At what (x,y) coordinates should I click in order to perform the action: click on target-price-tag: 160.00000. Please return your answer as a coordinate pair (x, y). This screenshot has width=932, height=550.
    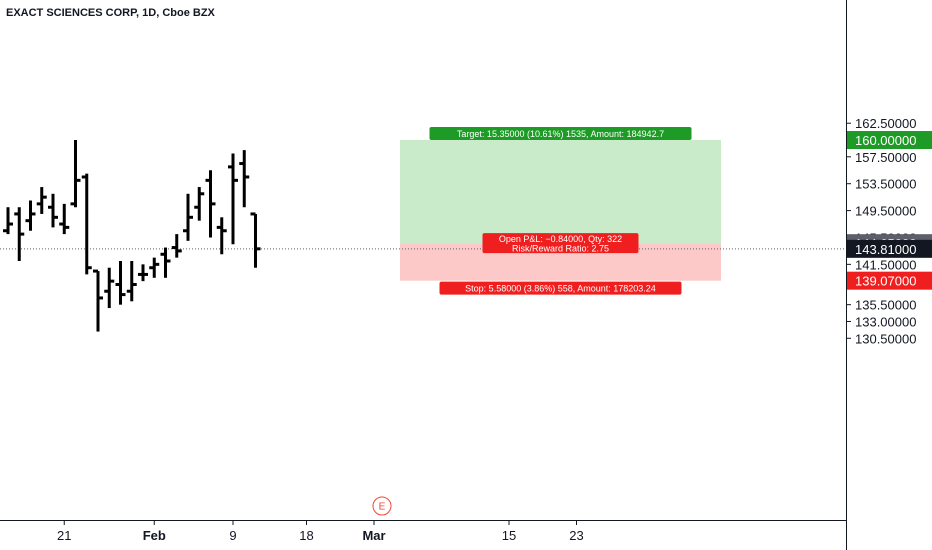
    Looking at the image, I should click on (889, 140).